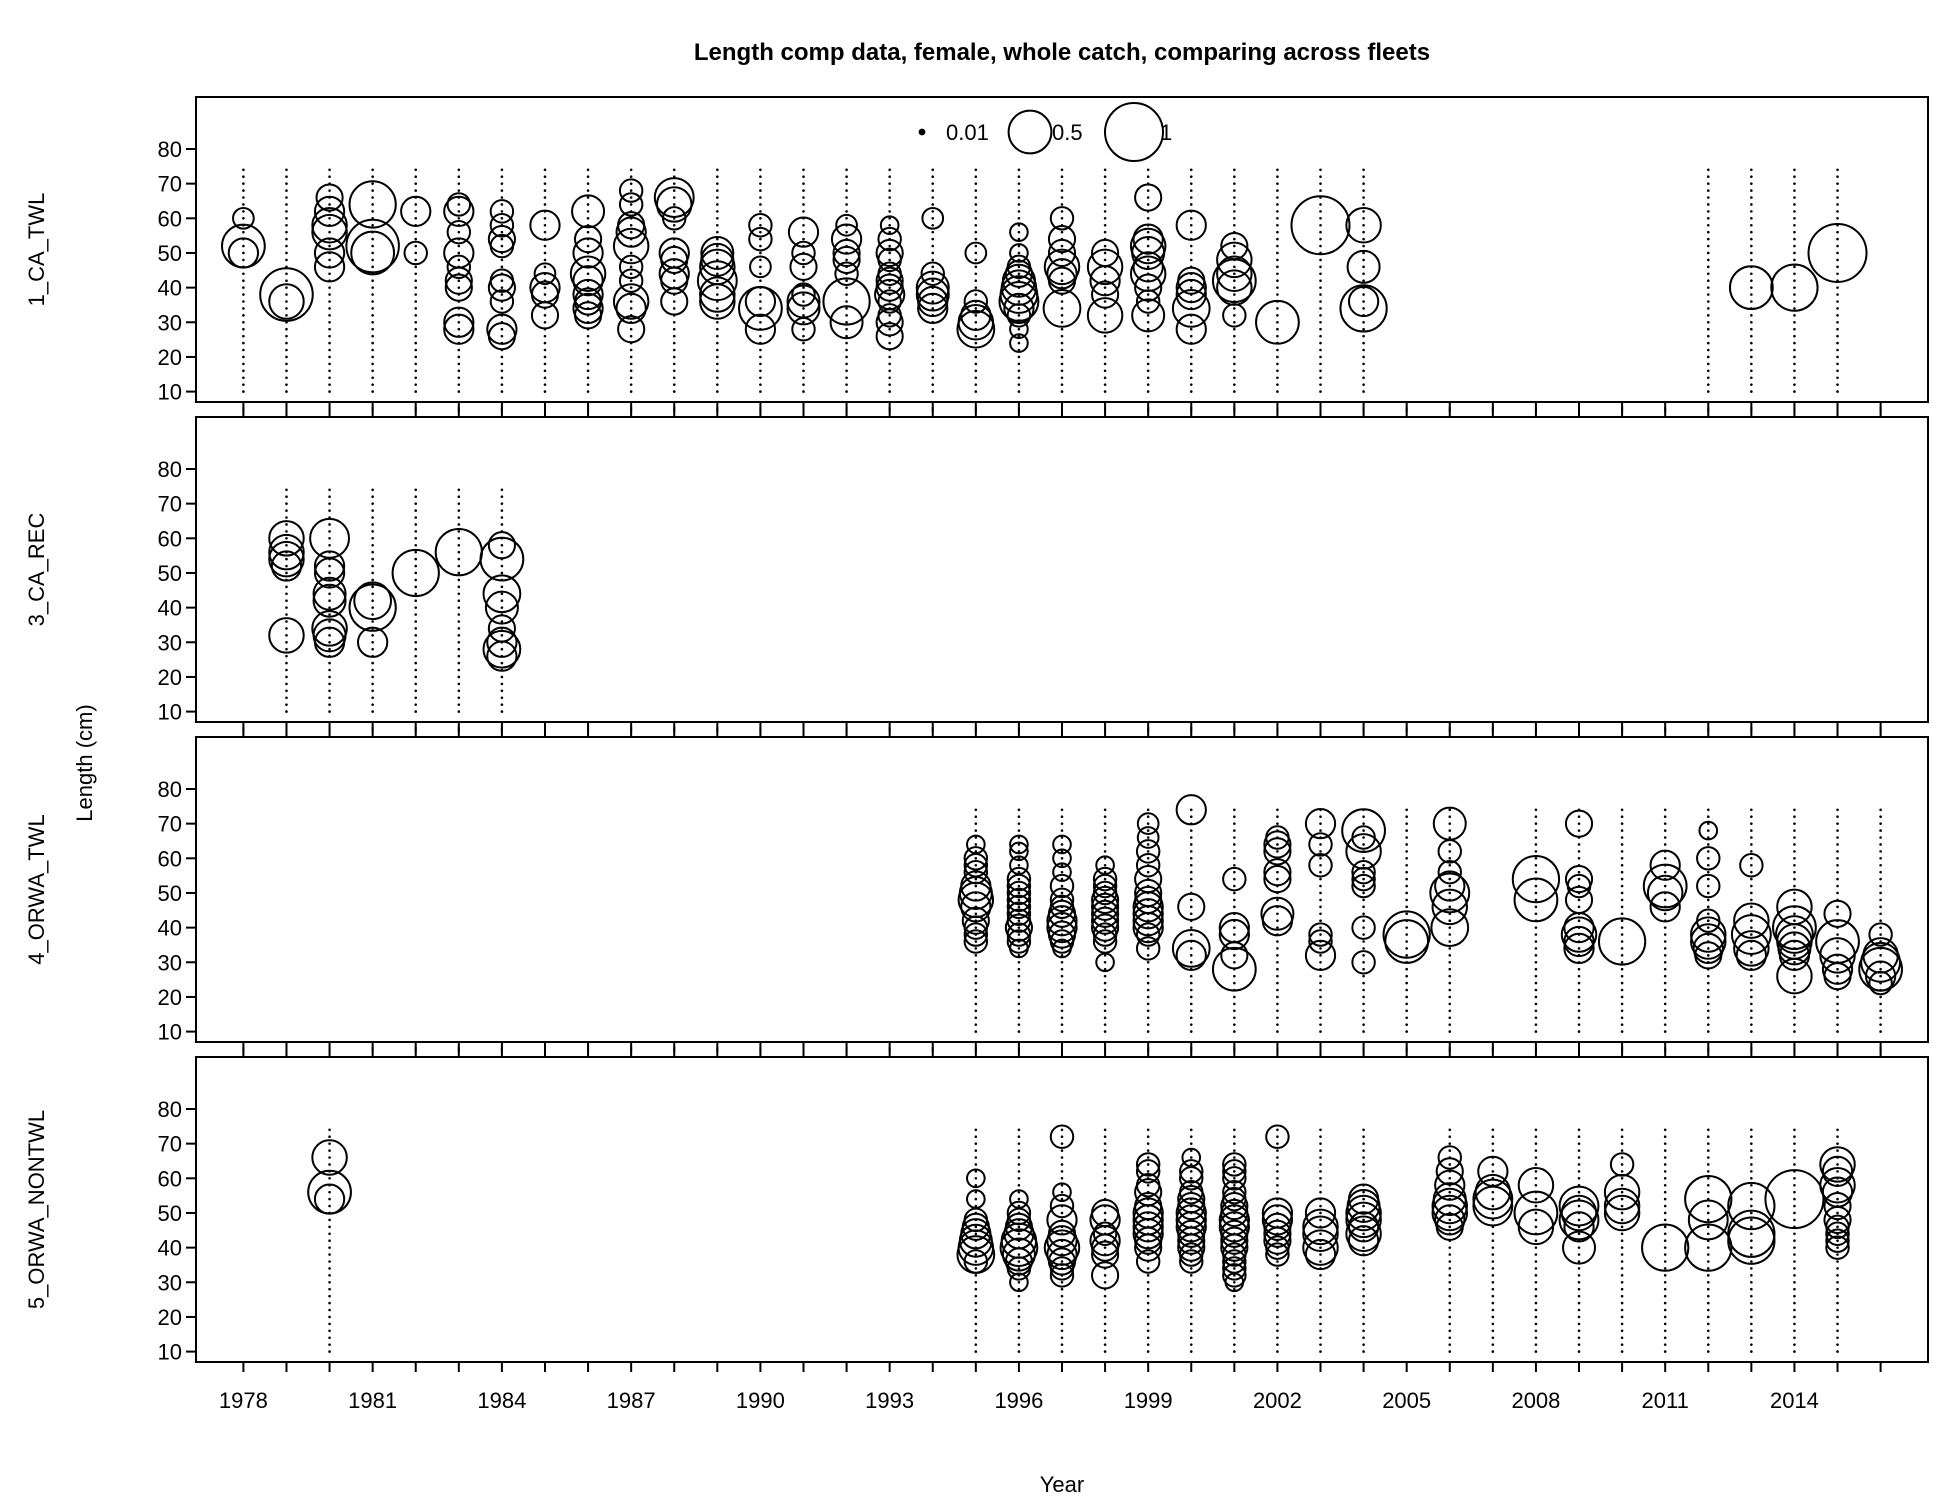 This screenshot has width=1950, height=1505. What do you see at coordinates (1030, 132) in the screenshot?
I see `legend-marker` at bounding box center [1030, 132].